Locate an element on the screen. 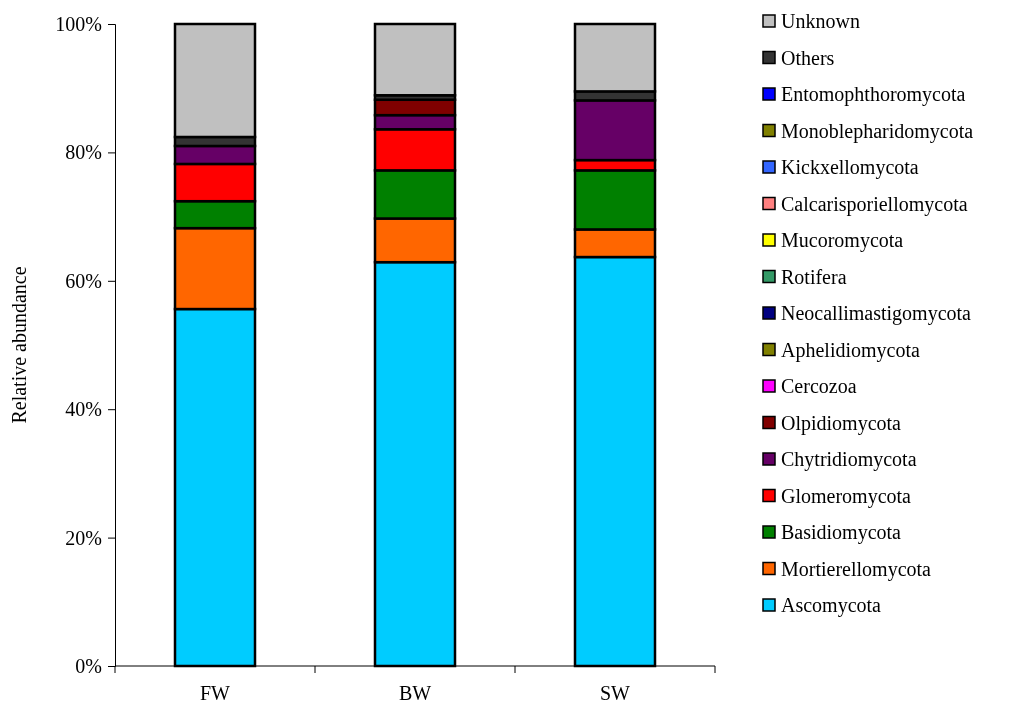  y-tick-label: 100% is located at coordinates (78, 23).